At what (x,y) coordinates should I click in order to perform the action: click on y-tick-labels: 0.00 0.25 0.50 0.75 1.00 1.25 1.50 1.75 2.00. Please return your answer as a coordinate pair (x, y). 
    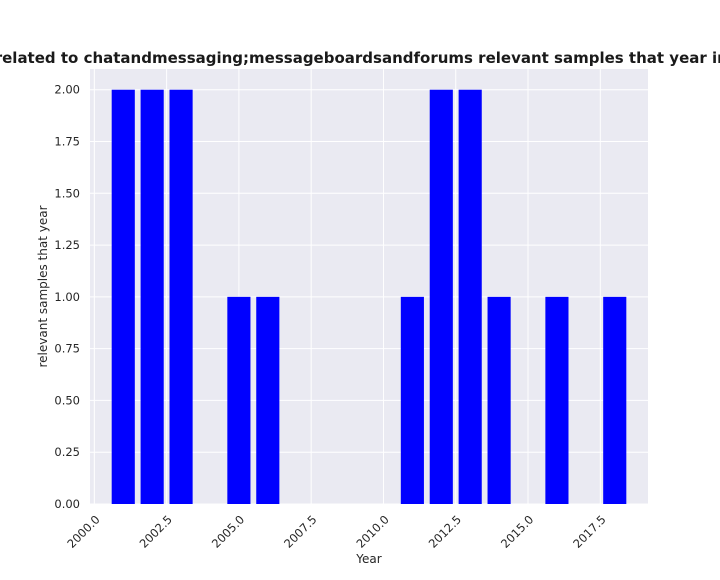
    Looking at the image, I should click on (67, 297).